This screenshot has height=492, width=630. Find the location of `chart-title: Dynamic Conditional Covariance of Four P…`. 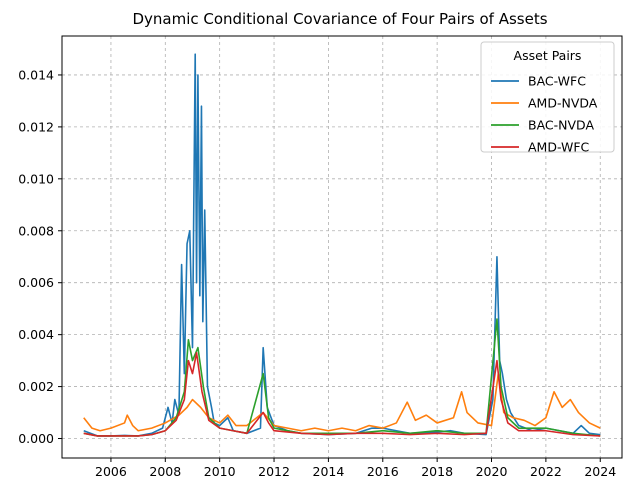

chart-title: Dynamic Conditional Covariance of Four P… is located at coordinates (339, 19).